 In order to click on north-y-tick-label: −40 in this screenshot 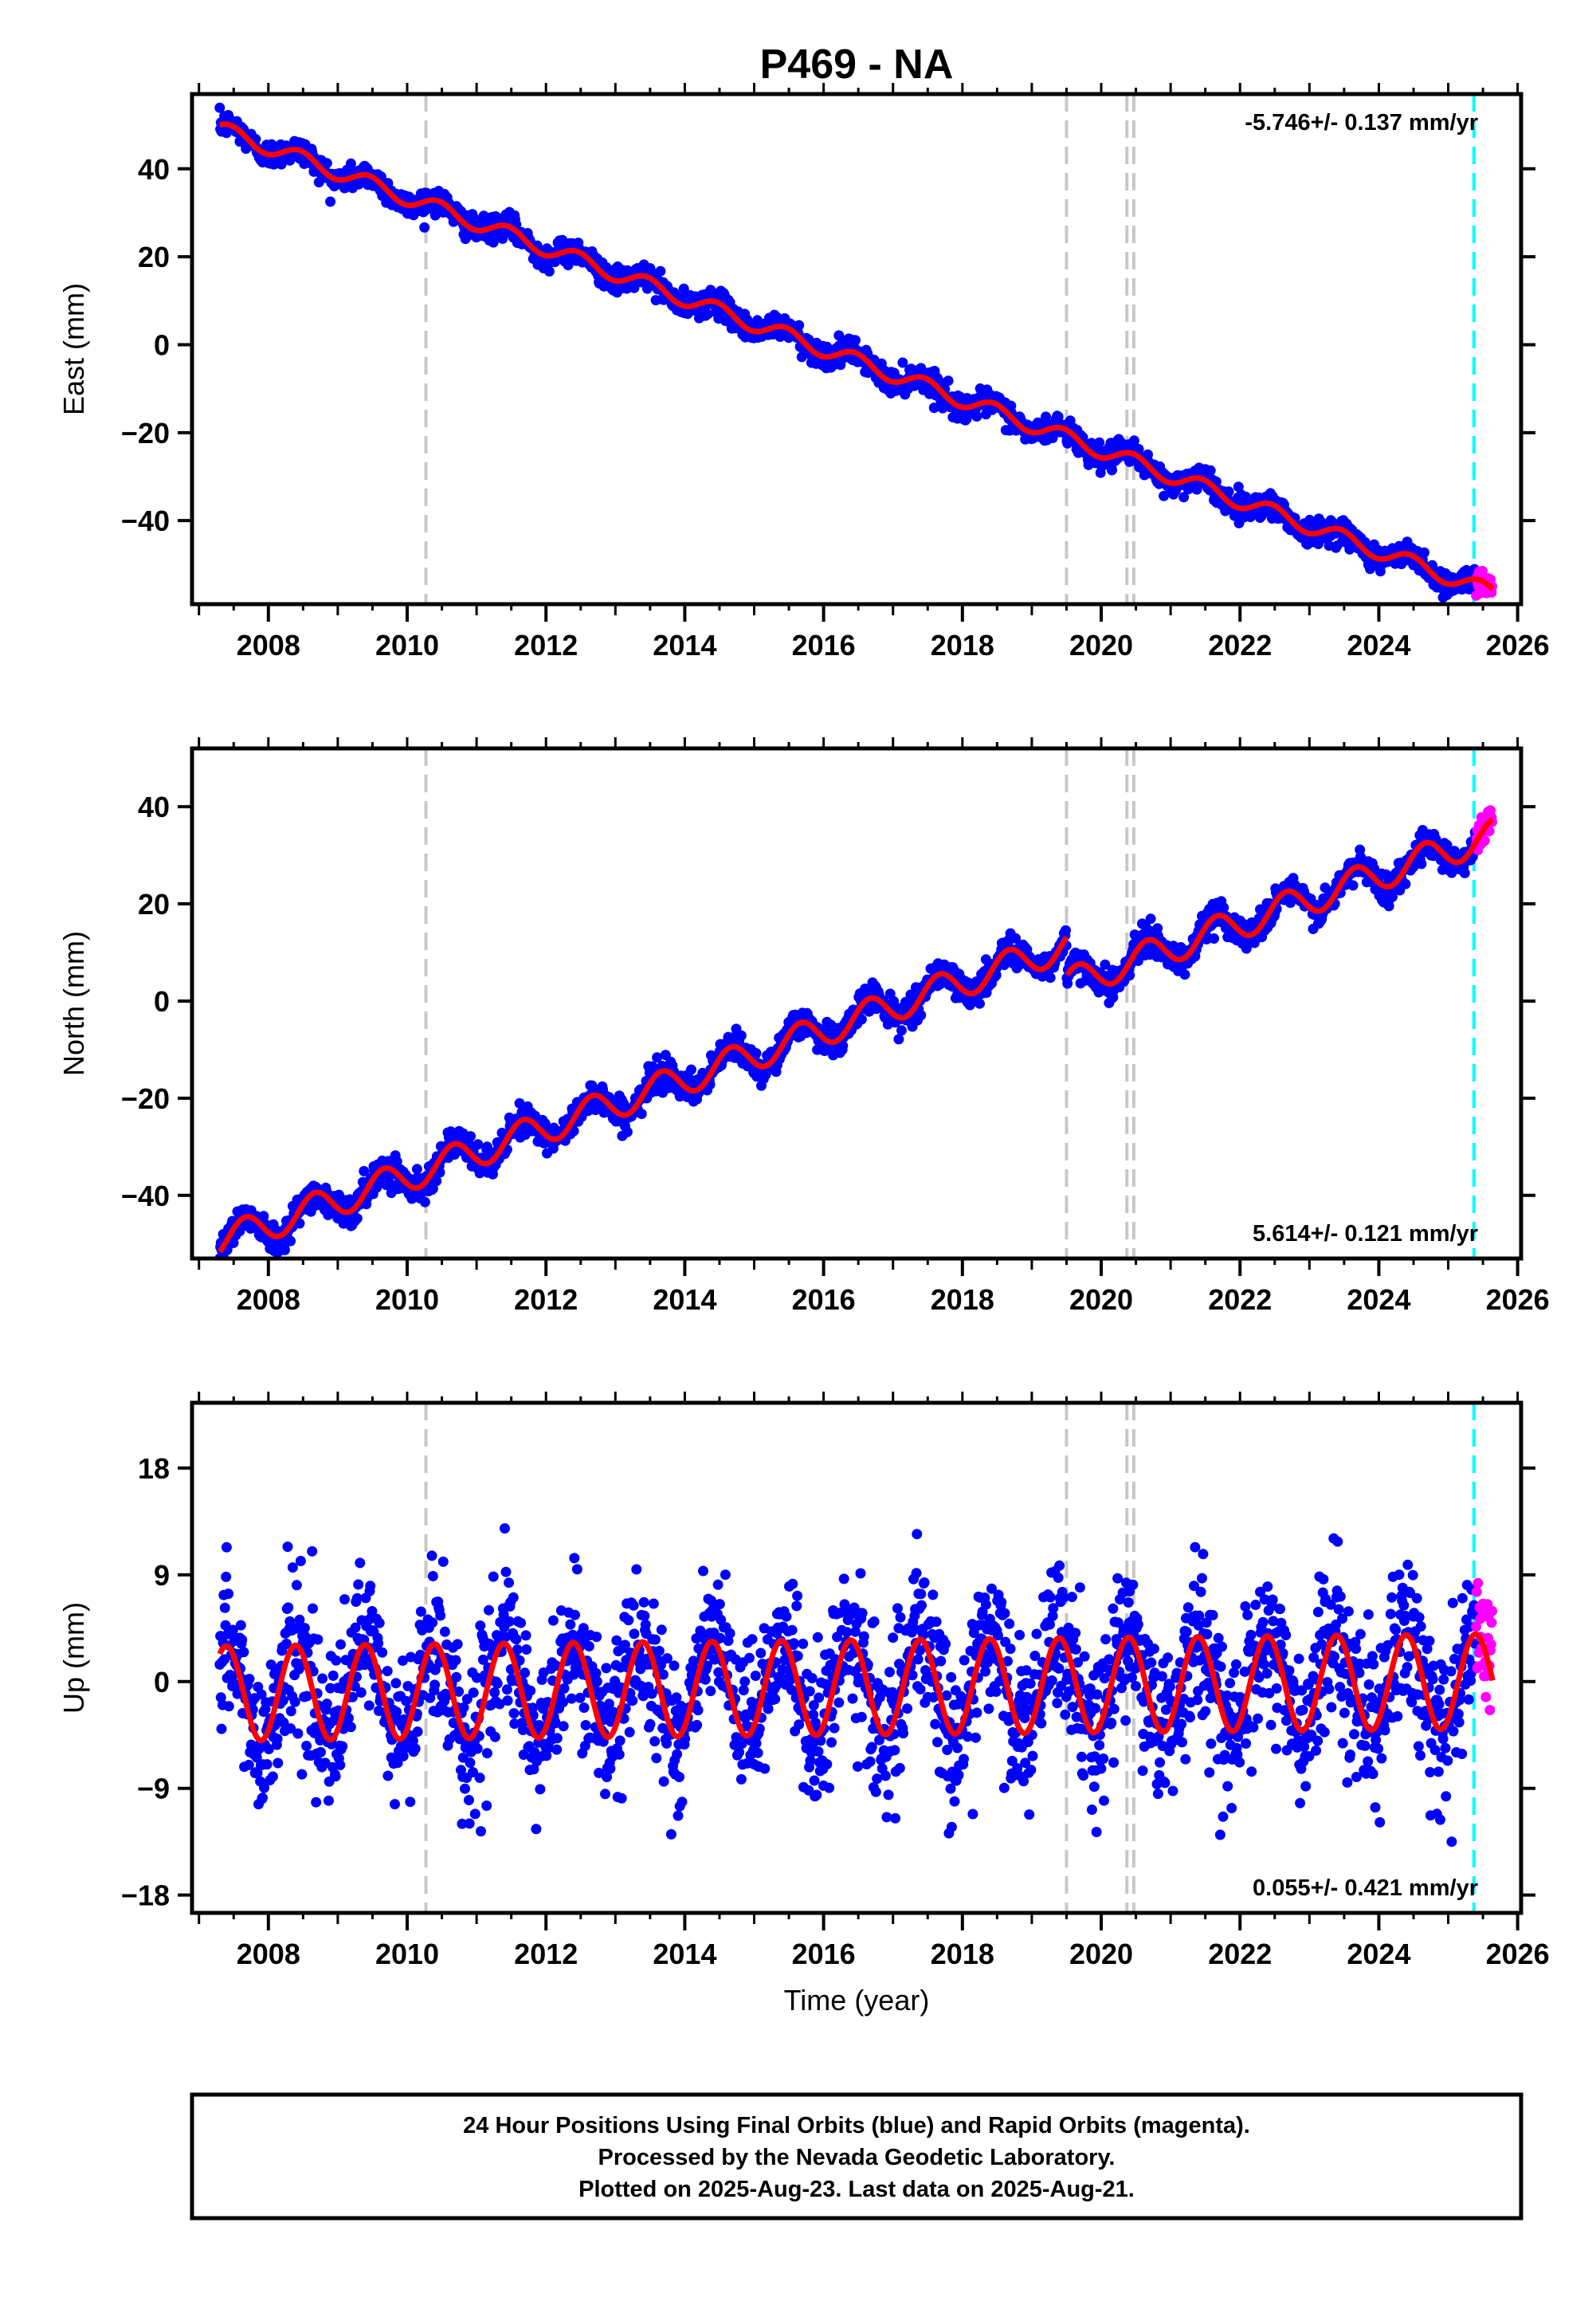, I will do `click(146, 1196)`.